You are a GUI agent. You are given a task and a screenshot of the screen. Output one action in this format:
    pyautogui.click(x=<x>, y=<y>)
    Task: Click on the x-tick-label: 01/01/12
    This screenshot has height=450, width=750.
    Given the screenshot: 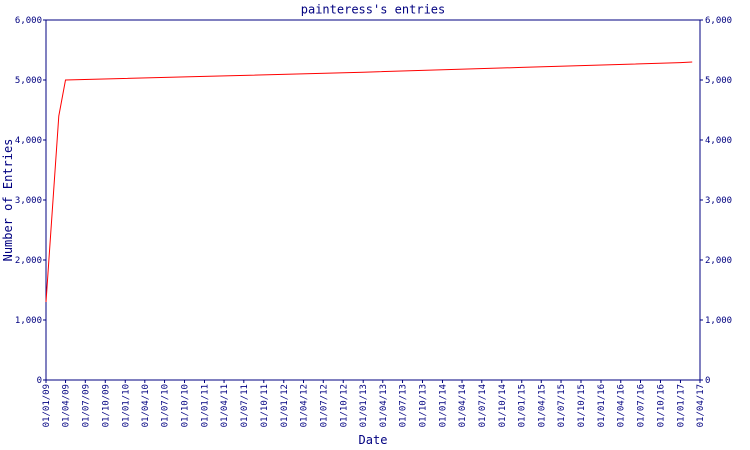 What is the action you would take?
    pyautogui.click(x=285, y=405)
    